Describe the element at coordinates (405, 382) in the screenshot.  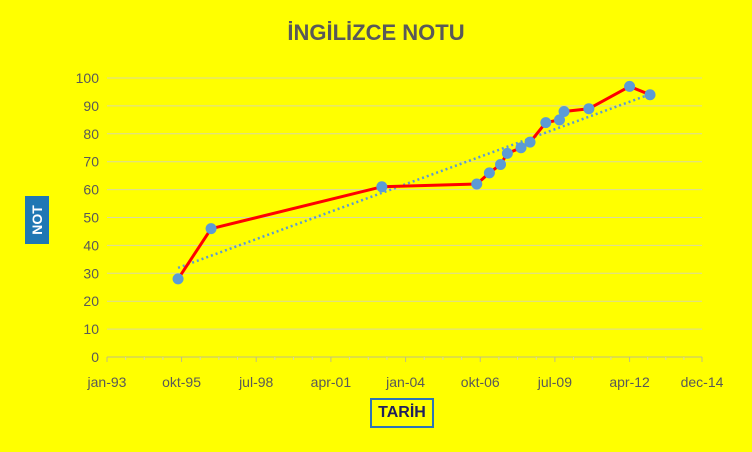
I see `x-tick-label: jan-04` at that location.